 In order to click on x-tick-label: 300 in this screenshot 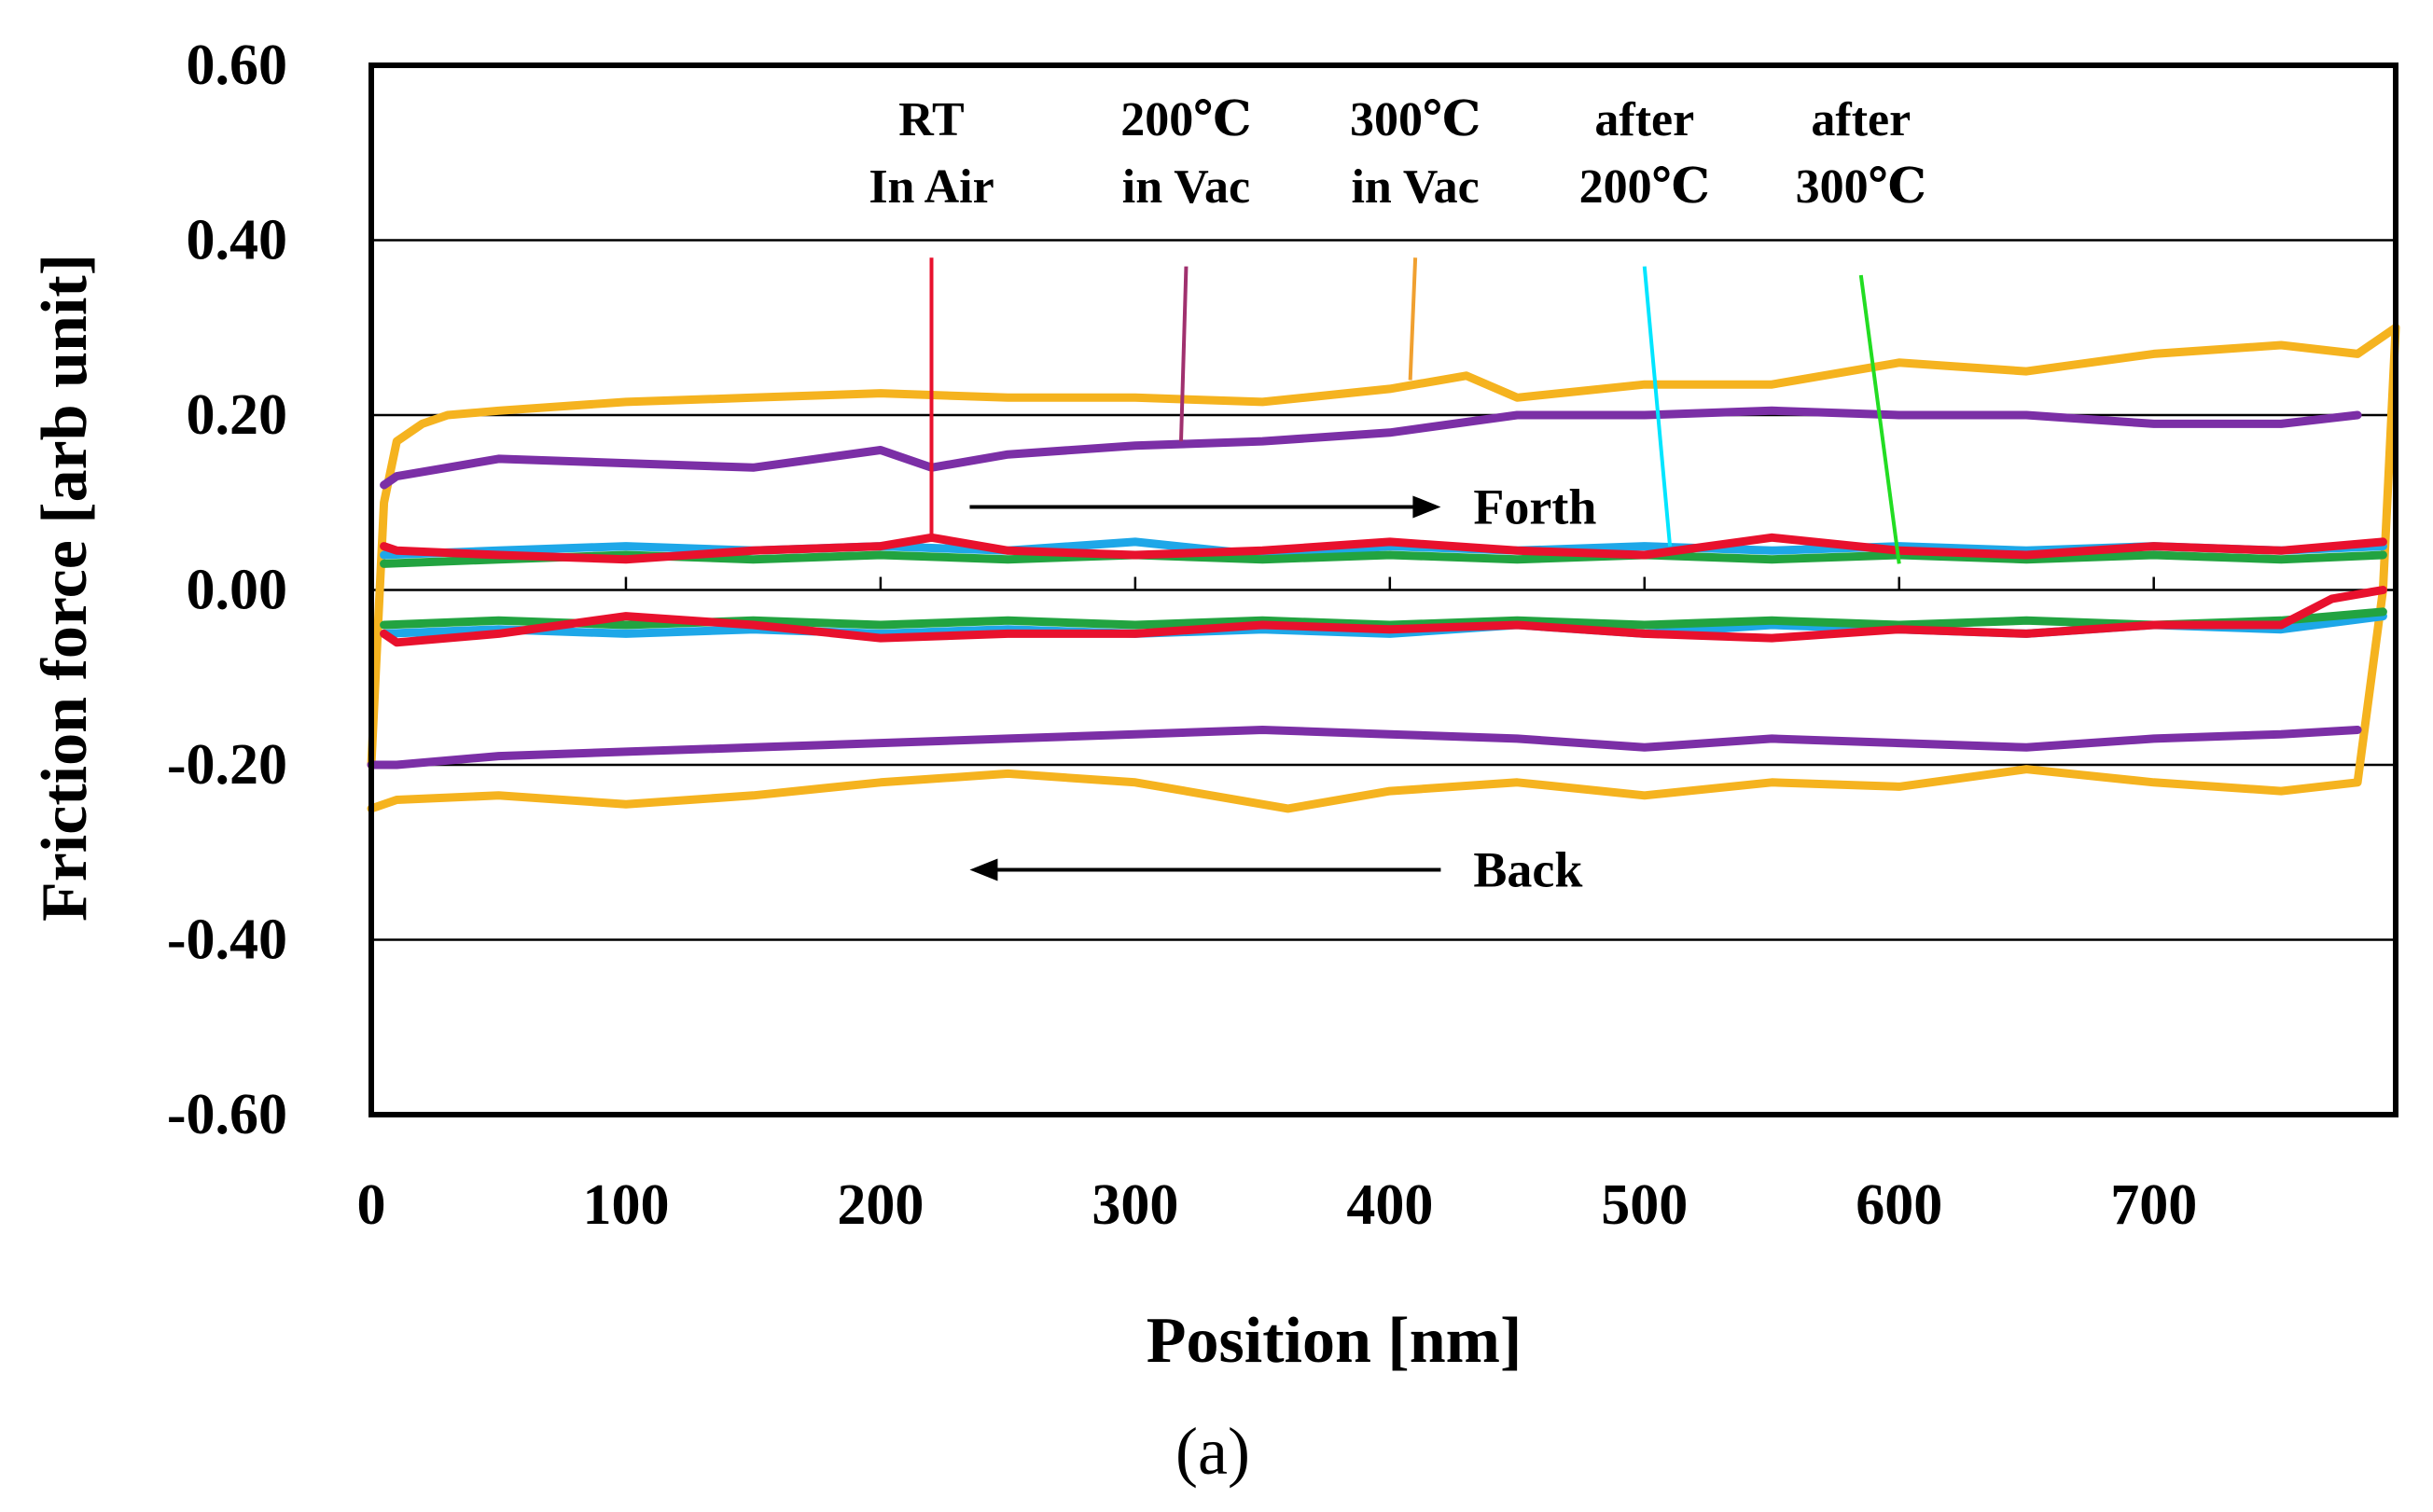, I will do `click(1134, 1205)`.